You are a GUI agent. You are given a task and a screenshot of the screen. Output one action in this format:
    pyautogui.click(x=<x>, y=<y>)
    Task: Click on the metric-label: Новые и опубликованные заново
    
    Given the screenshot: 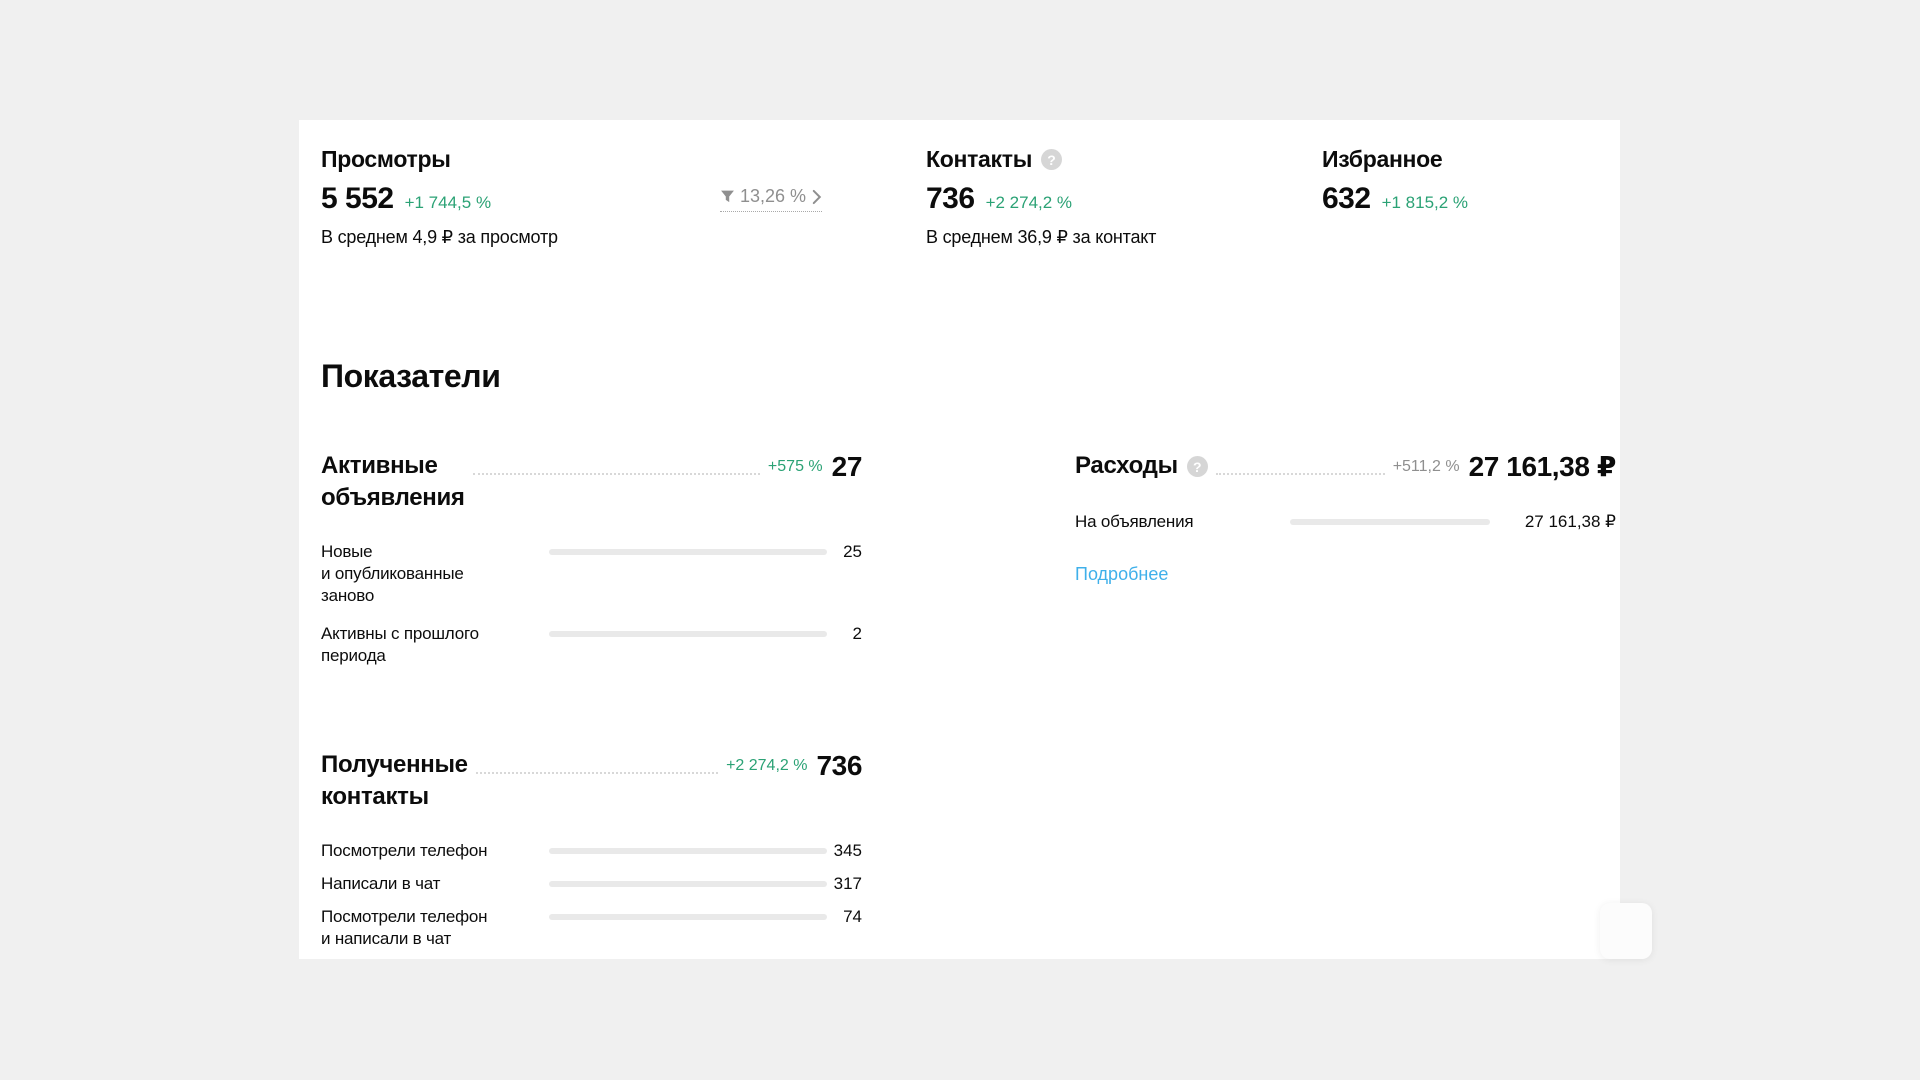 What is the action you would take?
    pyautogui.click(x=392, y=573)
    